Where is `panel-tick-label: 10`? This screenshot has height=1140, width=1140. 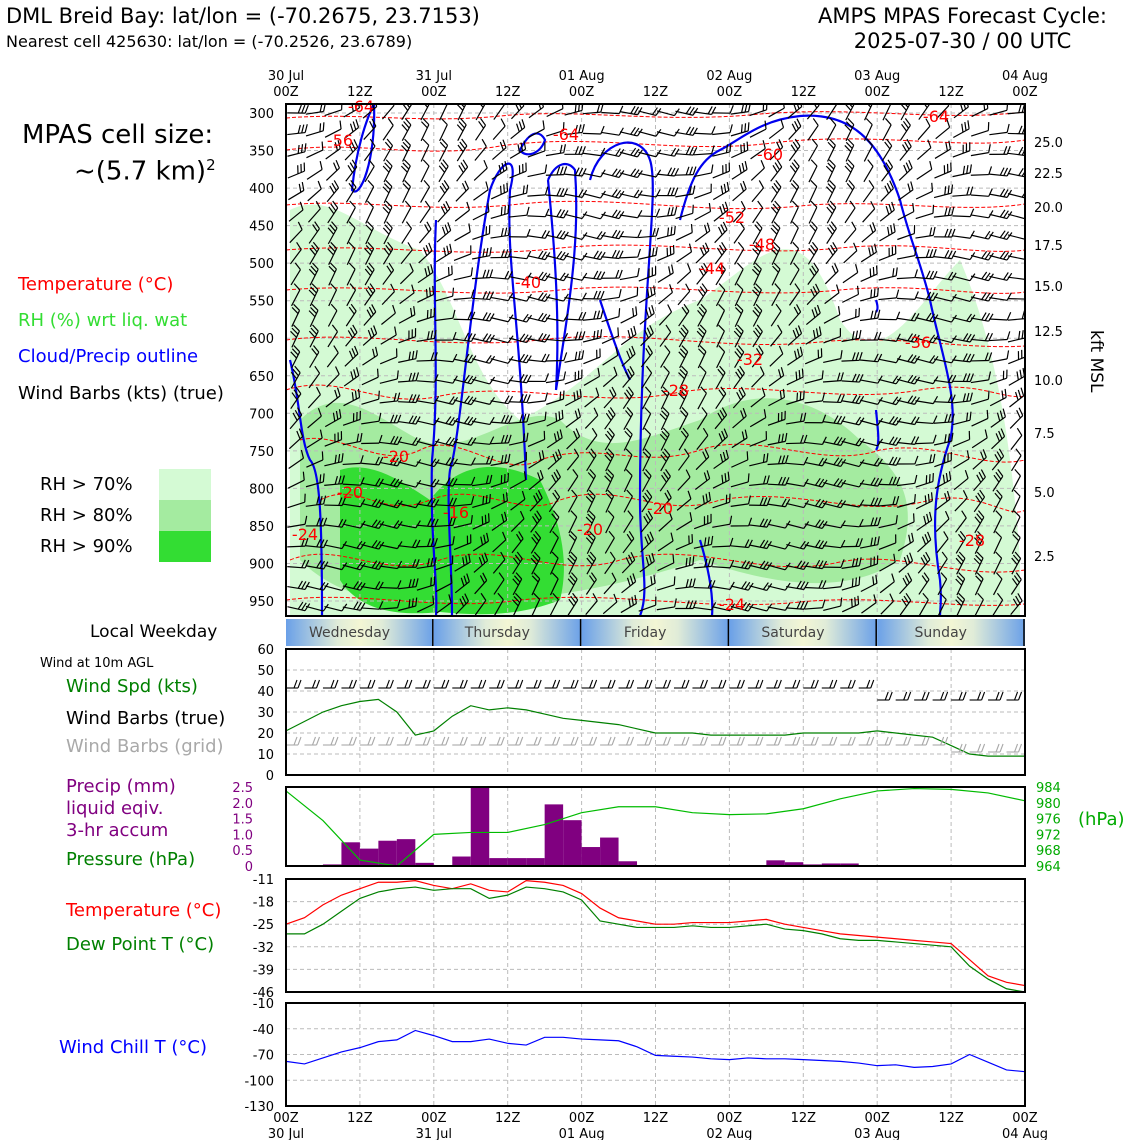 panel-tick-label: 10 is located at coordinates (265, 755).